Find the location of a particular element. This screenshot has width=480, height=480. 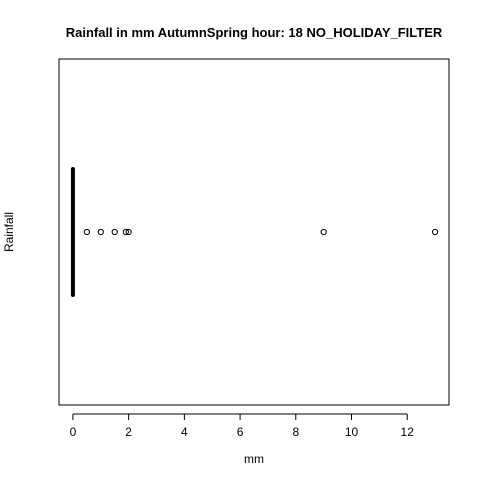

x-axis-label: mm is located at coordinates (254, 459).